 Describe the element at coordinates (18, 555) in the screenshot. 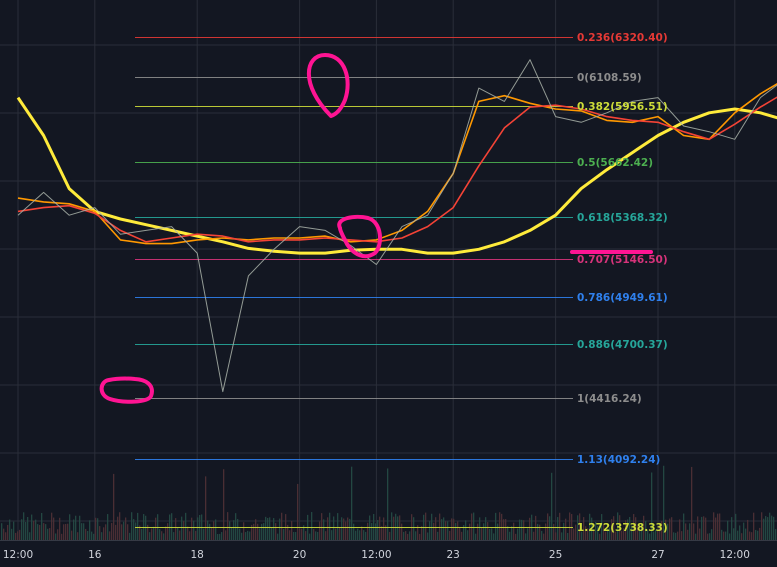

I see `x-tick-label: 12:00` at that location.